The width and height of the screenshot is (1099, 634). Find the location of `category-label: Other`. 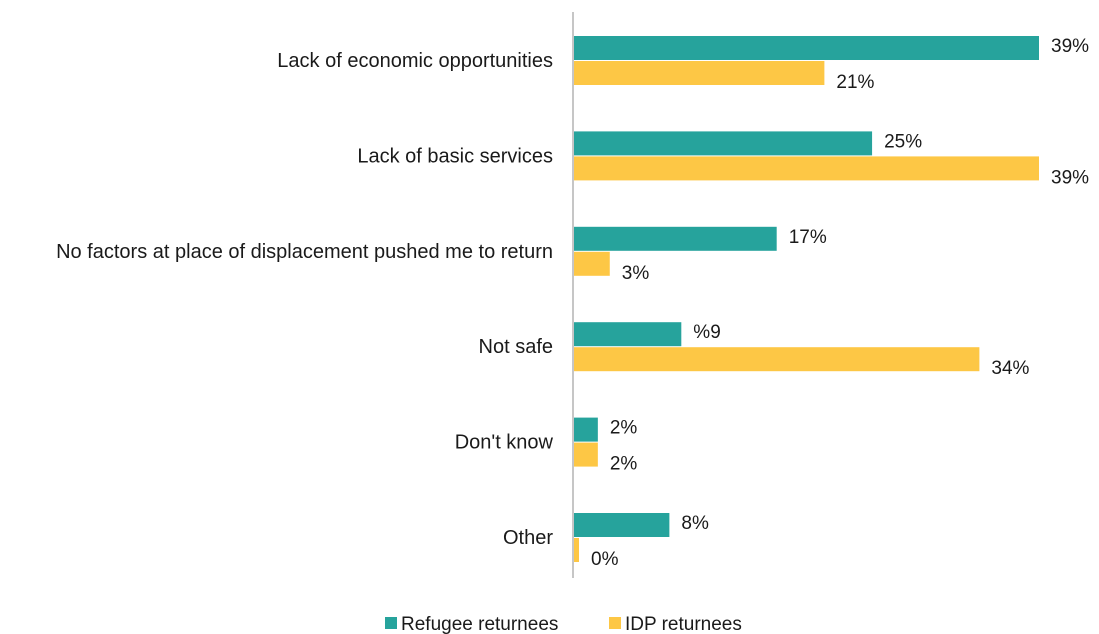

category-label: Other is located at coordinates (528, 538).